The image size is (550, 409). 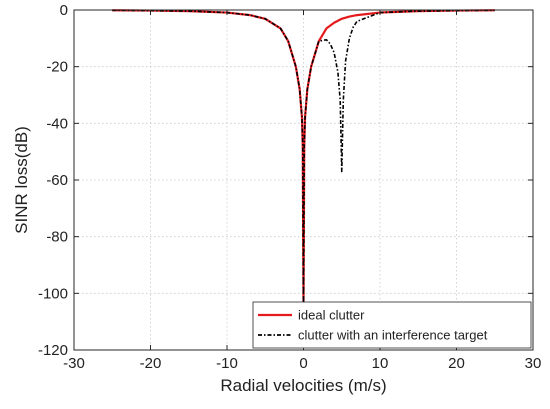 I want to click on y-tick-label: -120, so click(x=53, y=350).